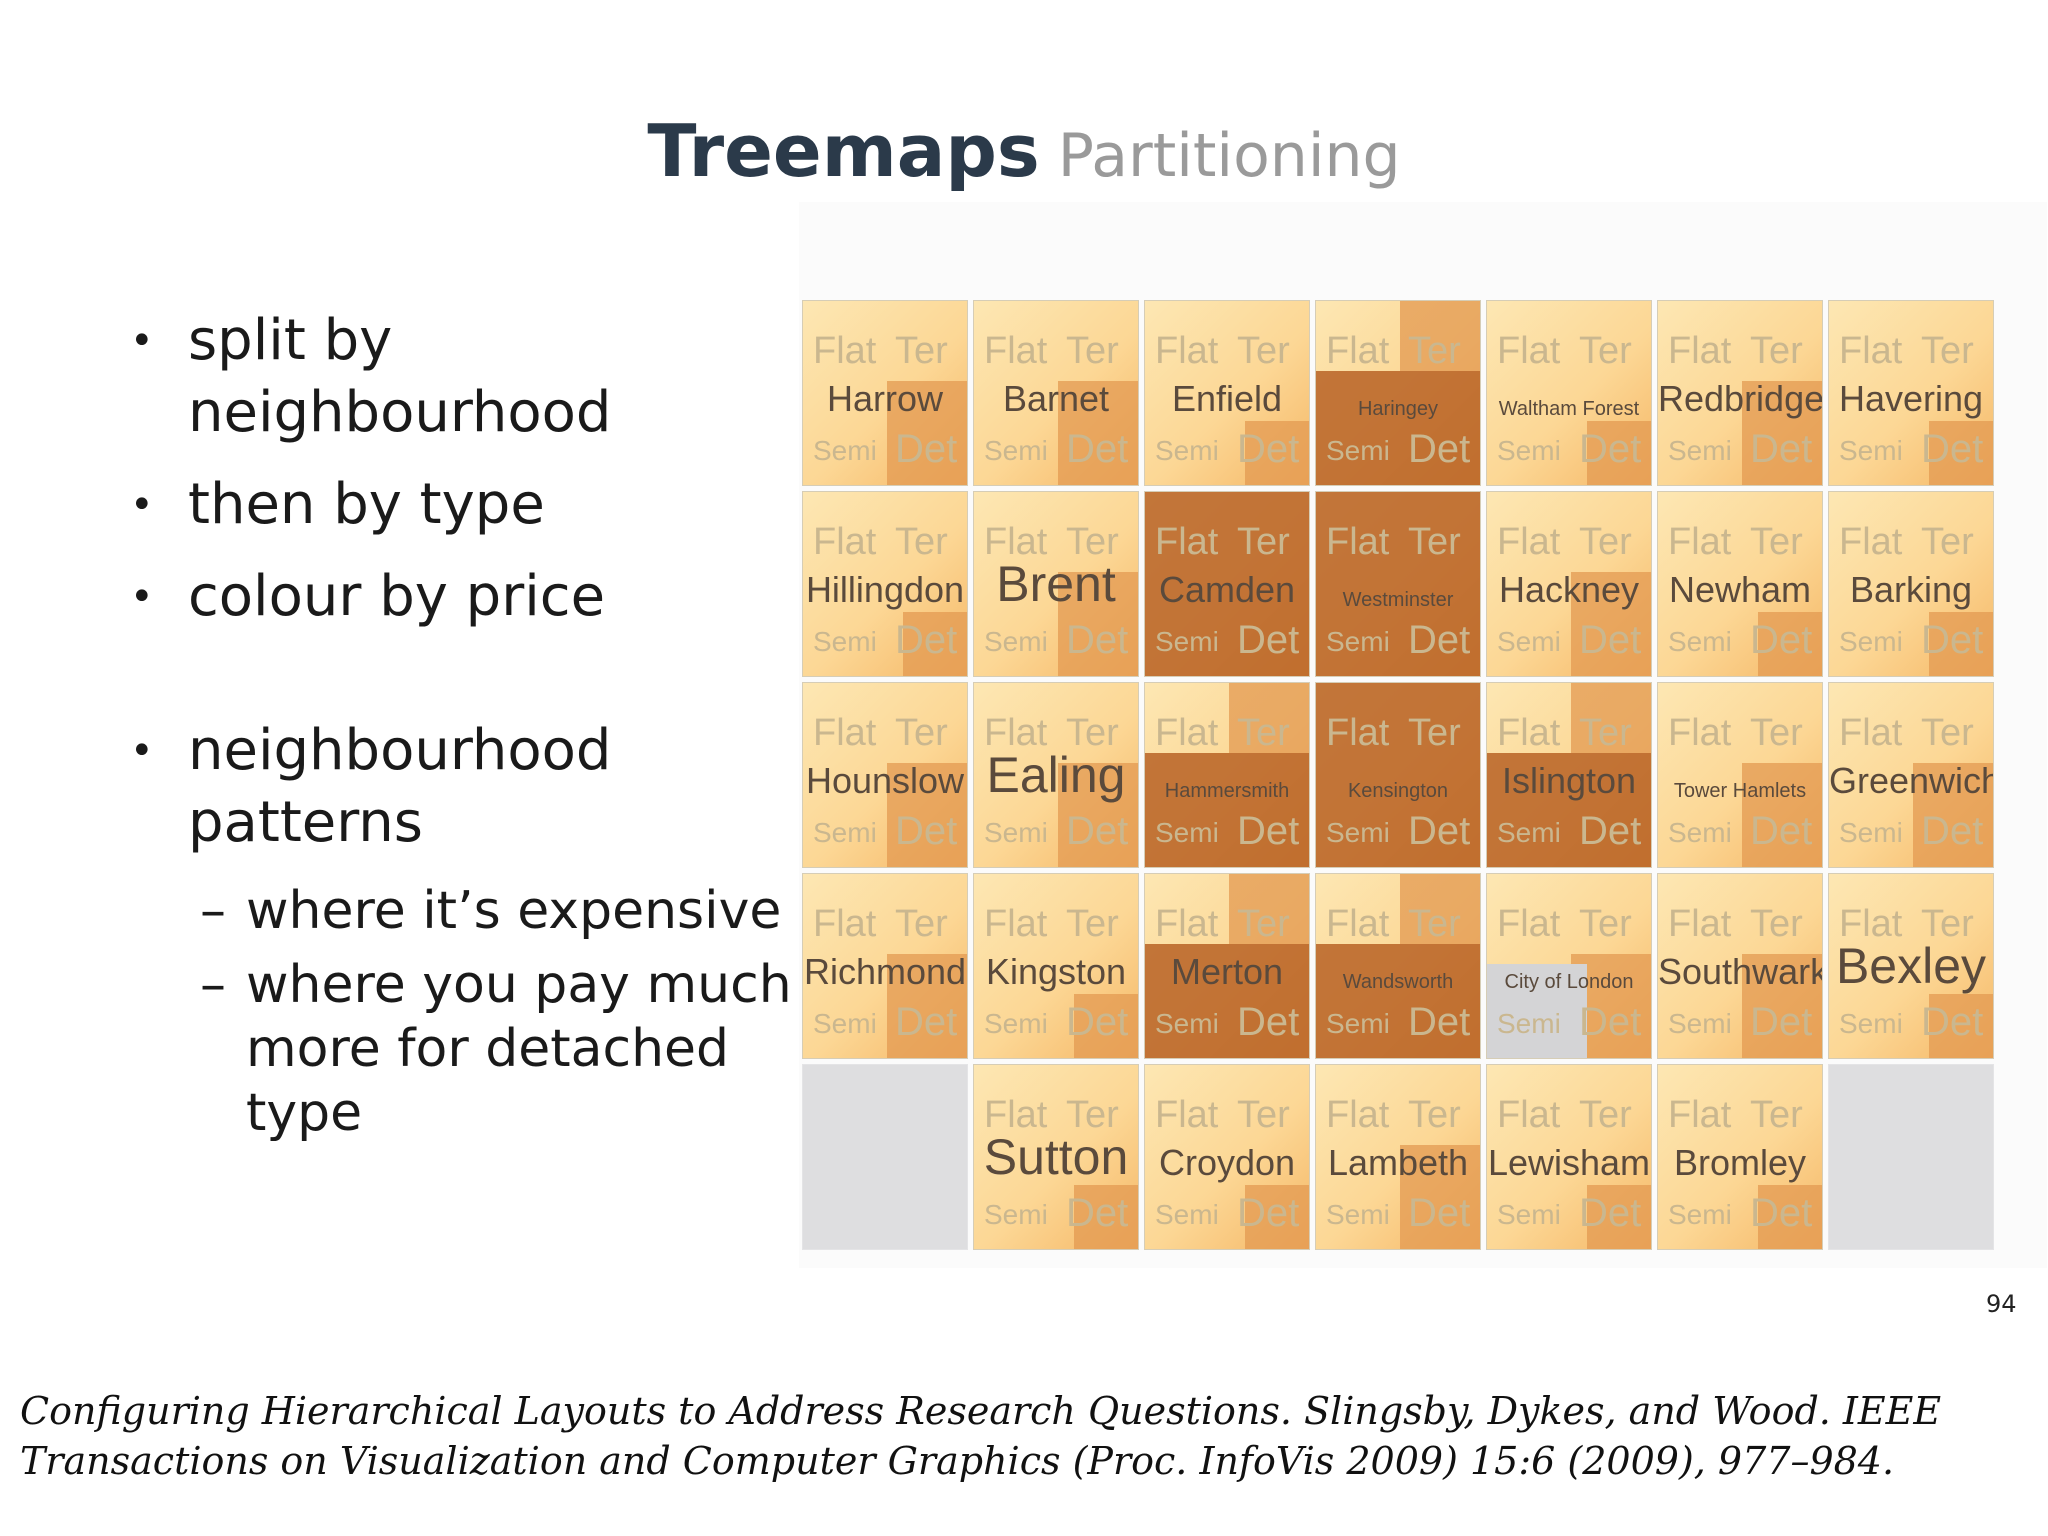 This screenshot has width=2048, height=1536. What do you see at coordinates (1398, 393) in the screenshot?
I see `treemap-cell: Flat Ter Semi Det Haringey` at bounding box center [1398, 393].